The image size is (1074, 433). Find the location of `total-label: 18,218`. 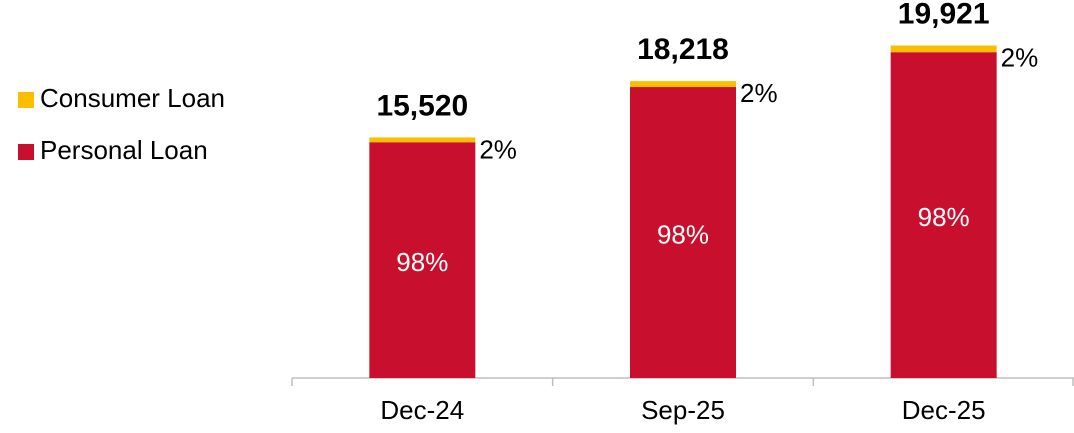

total-label: 18,218 is located at coordinates (683, 49).